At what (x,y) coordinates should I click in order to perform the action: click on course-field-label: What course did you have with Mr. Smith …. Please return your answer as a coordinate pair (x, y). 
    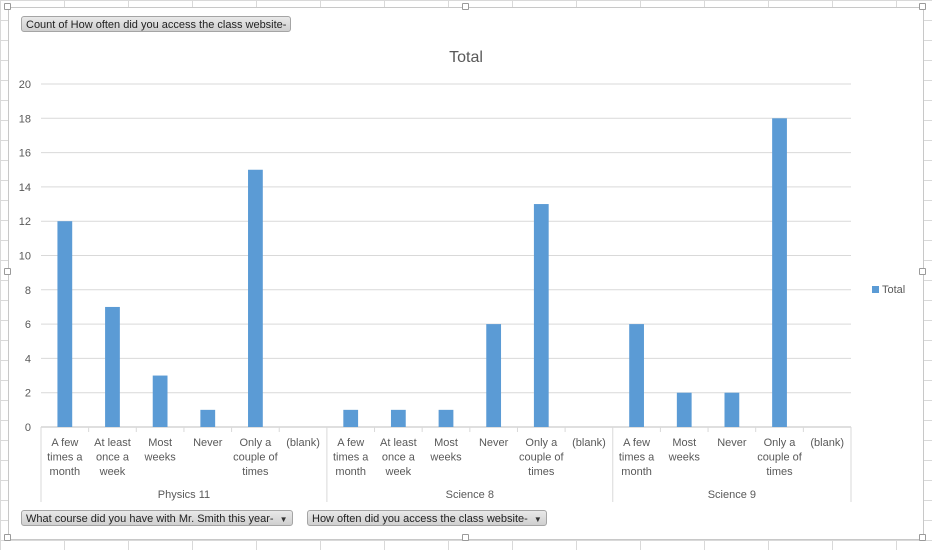
    Looking at the image, I should click on (150, 519).